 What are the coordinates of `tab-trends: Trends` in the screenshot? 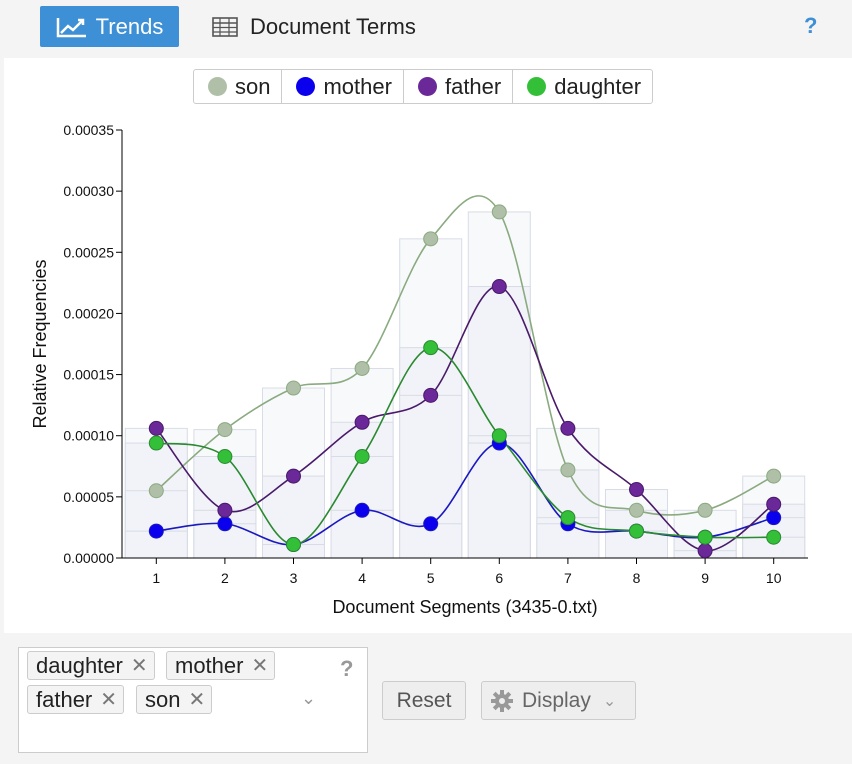 It's located at (109, 26).